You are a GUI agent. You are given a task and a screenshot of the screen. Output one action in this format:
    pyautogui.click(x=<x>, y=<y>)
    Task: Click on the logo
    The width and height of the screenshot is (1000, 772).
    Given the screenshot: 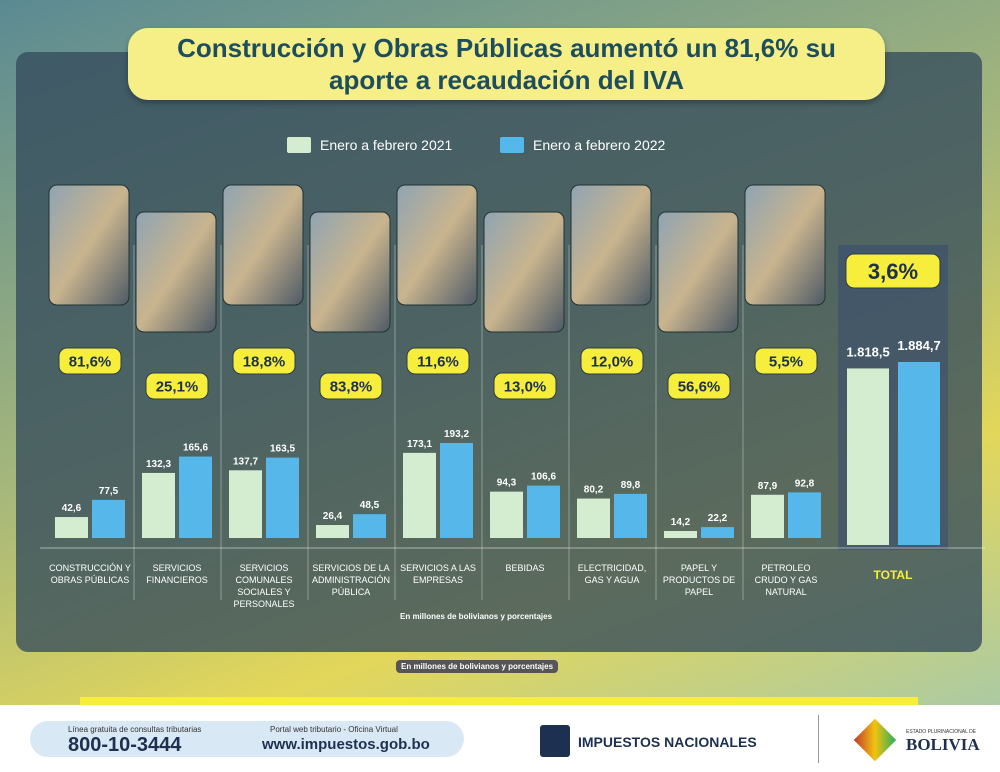 What is the action you would take?
    pyautogui.click(x=555, y=741)
    